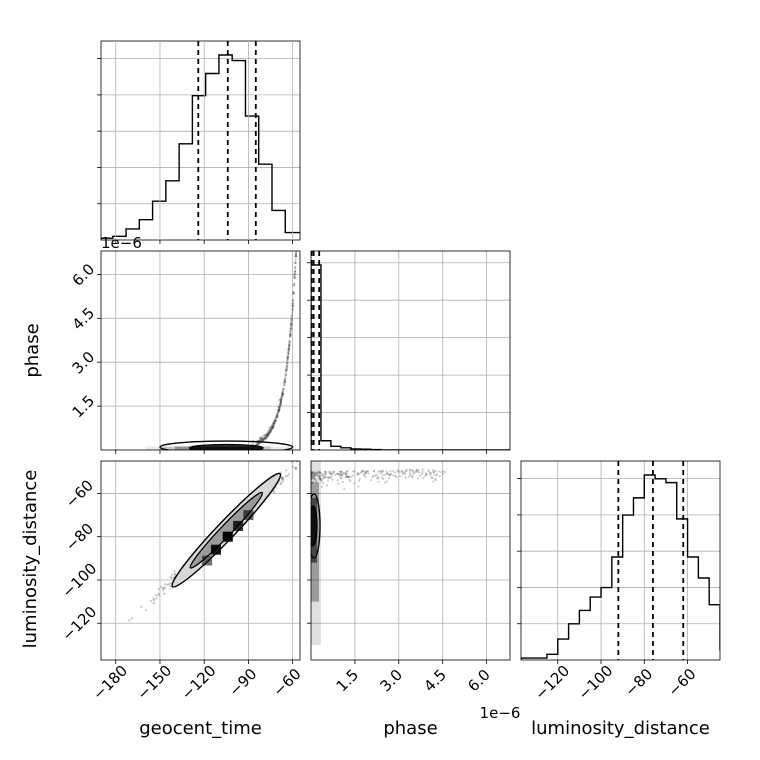 The image size is (760, 760). What do you see at coordinates (620, 567) in the screenshot?
I see `luminosity_distance_hist-histogram-step` at bounding box center [620, 567].